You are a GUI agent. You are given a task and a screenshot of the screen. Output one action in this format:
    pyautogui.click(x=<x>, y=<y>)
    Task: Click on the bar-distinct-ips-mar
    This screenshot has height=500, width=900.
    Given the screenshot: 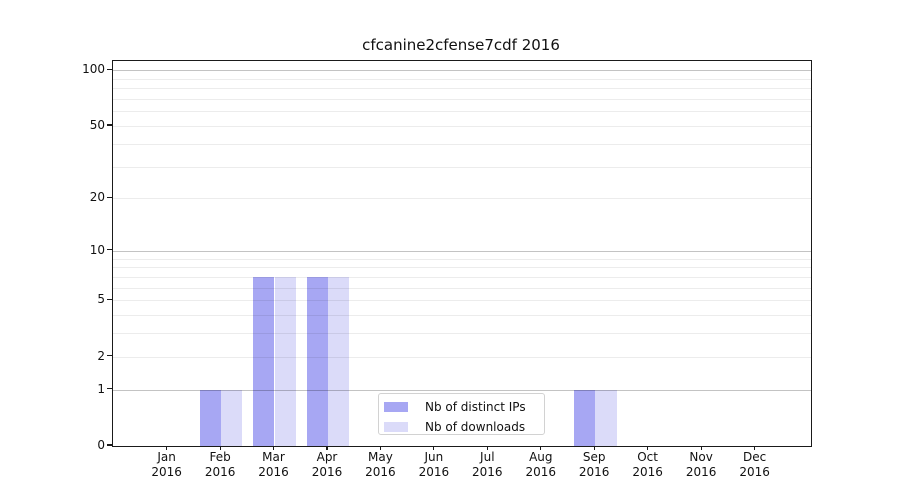 What is the action you would take?
    pyautogui.click(x=264, y=361)
    